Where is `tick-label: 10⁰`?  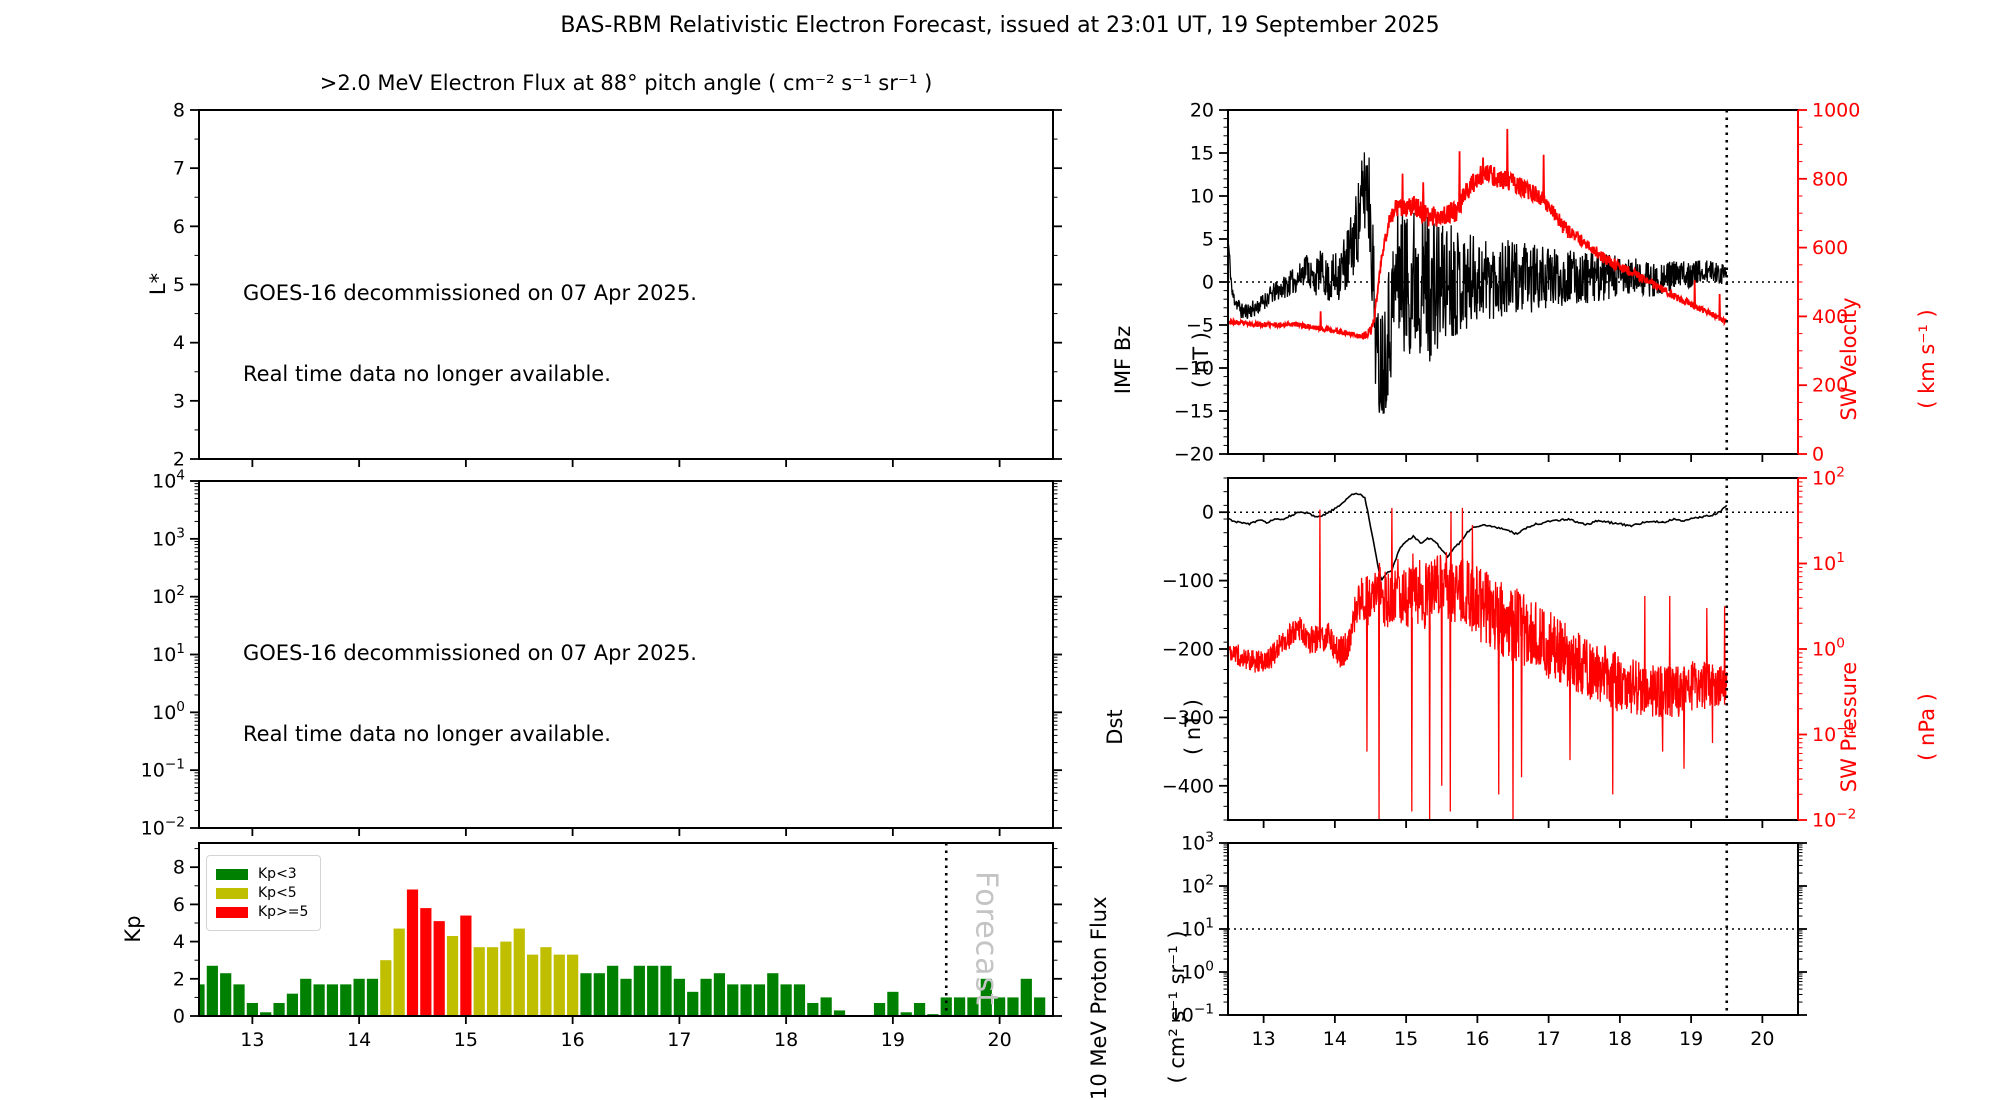
tick-label: 10⁰ is located at coordinates (1828, 648).